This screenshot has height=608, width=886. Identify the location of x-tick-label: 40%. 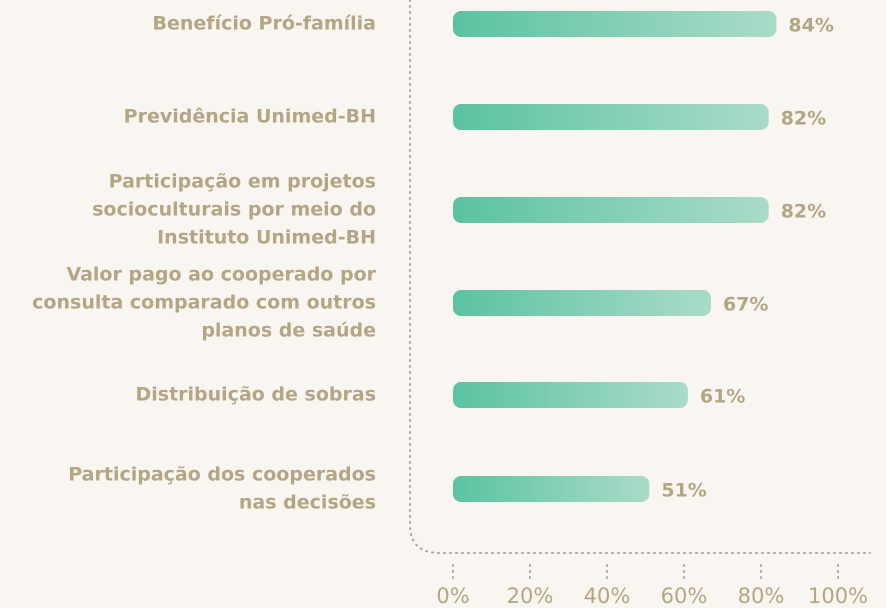
(607, 596).